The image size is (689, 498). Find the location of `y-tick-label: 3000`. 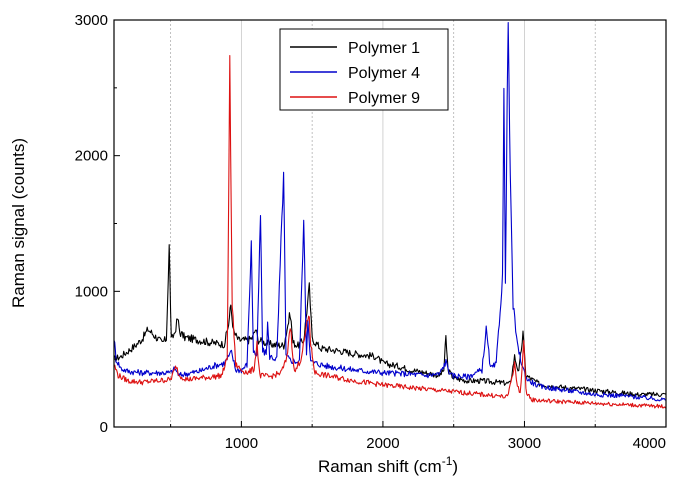

y-tick-label: 3000 is located at coordinates (91, 20).